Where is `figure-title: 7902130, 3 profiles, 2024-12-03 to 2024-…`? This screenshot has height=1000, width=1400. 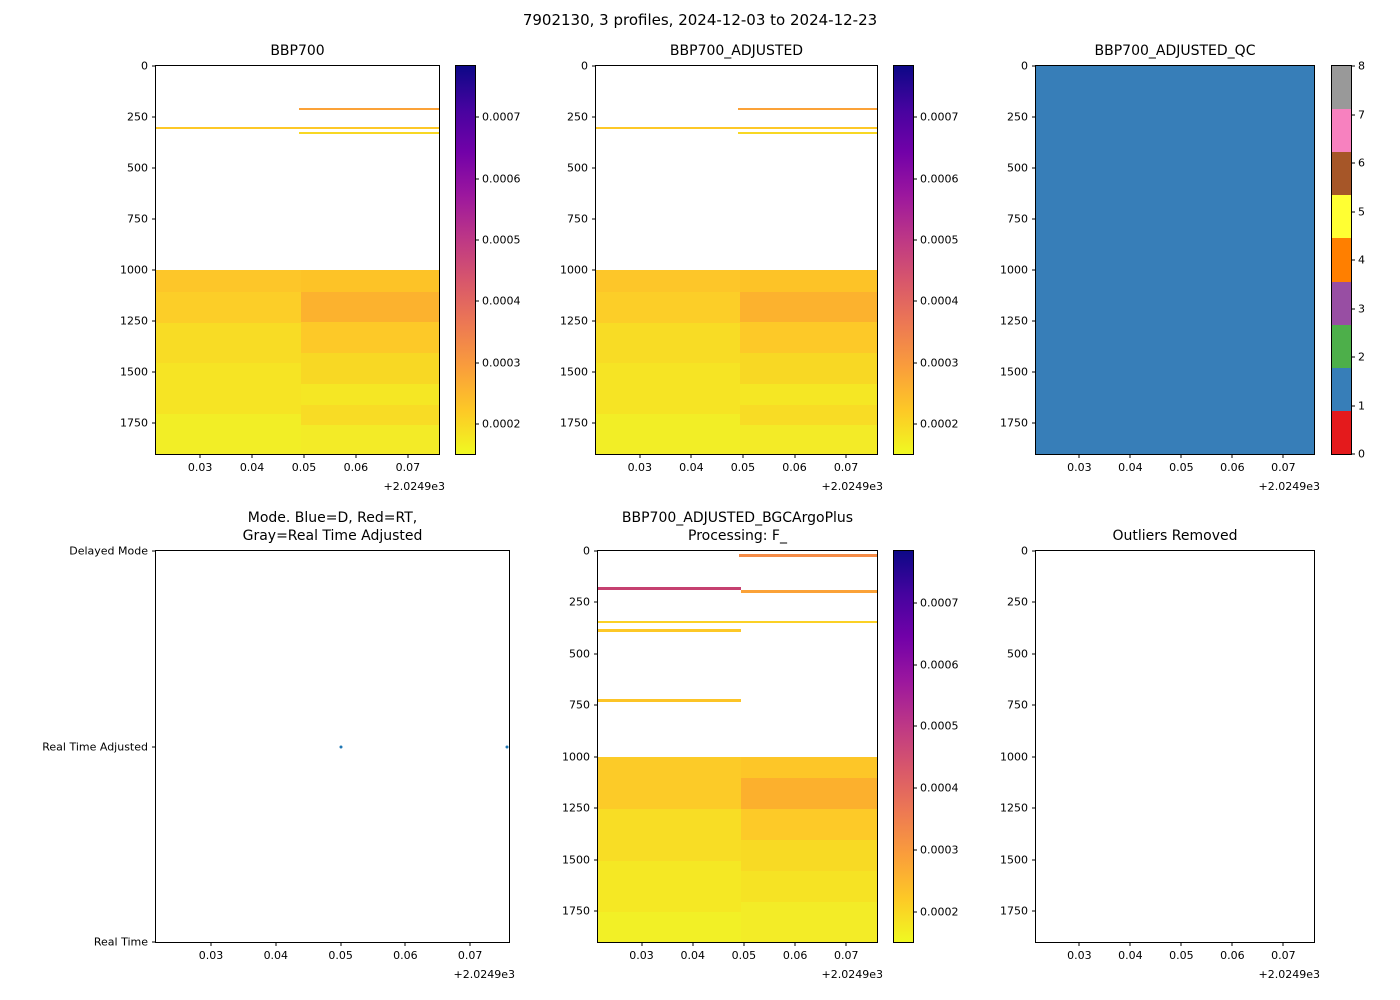 figure-title: 7902130, 3 profiles, 2024-12-03 to 2024-… is located at coordinates (700, 20).